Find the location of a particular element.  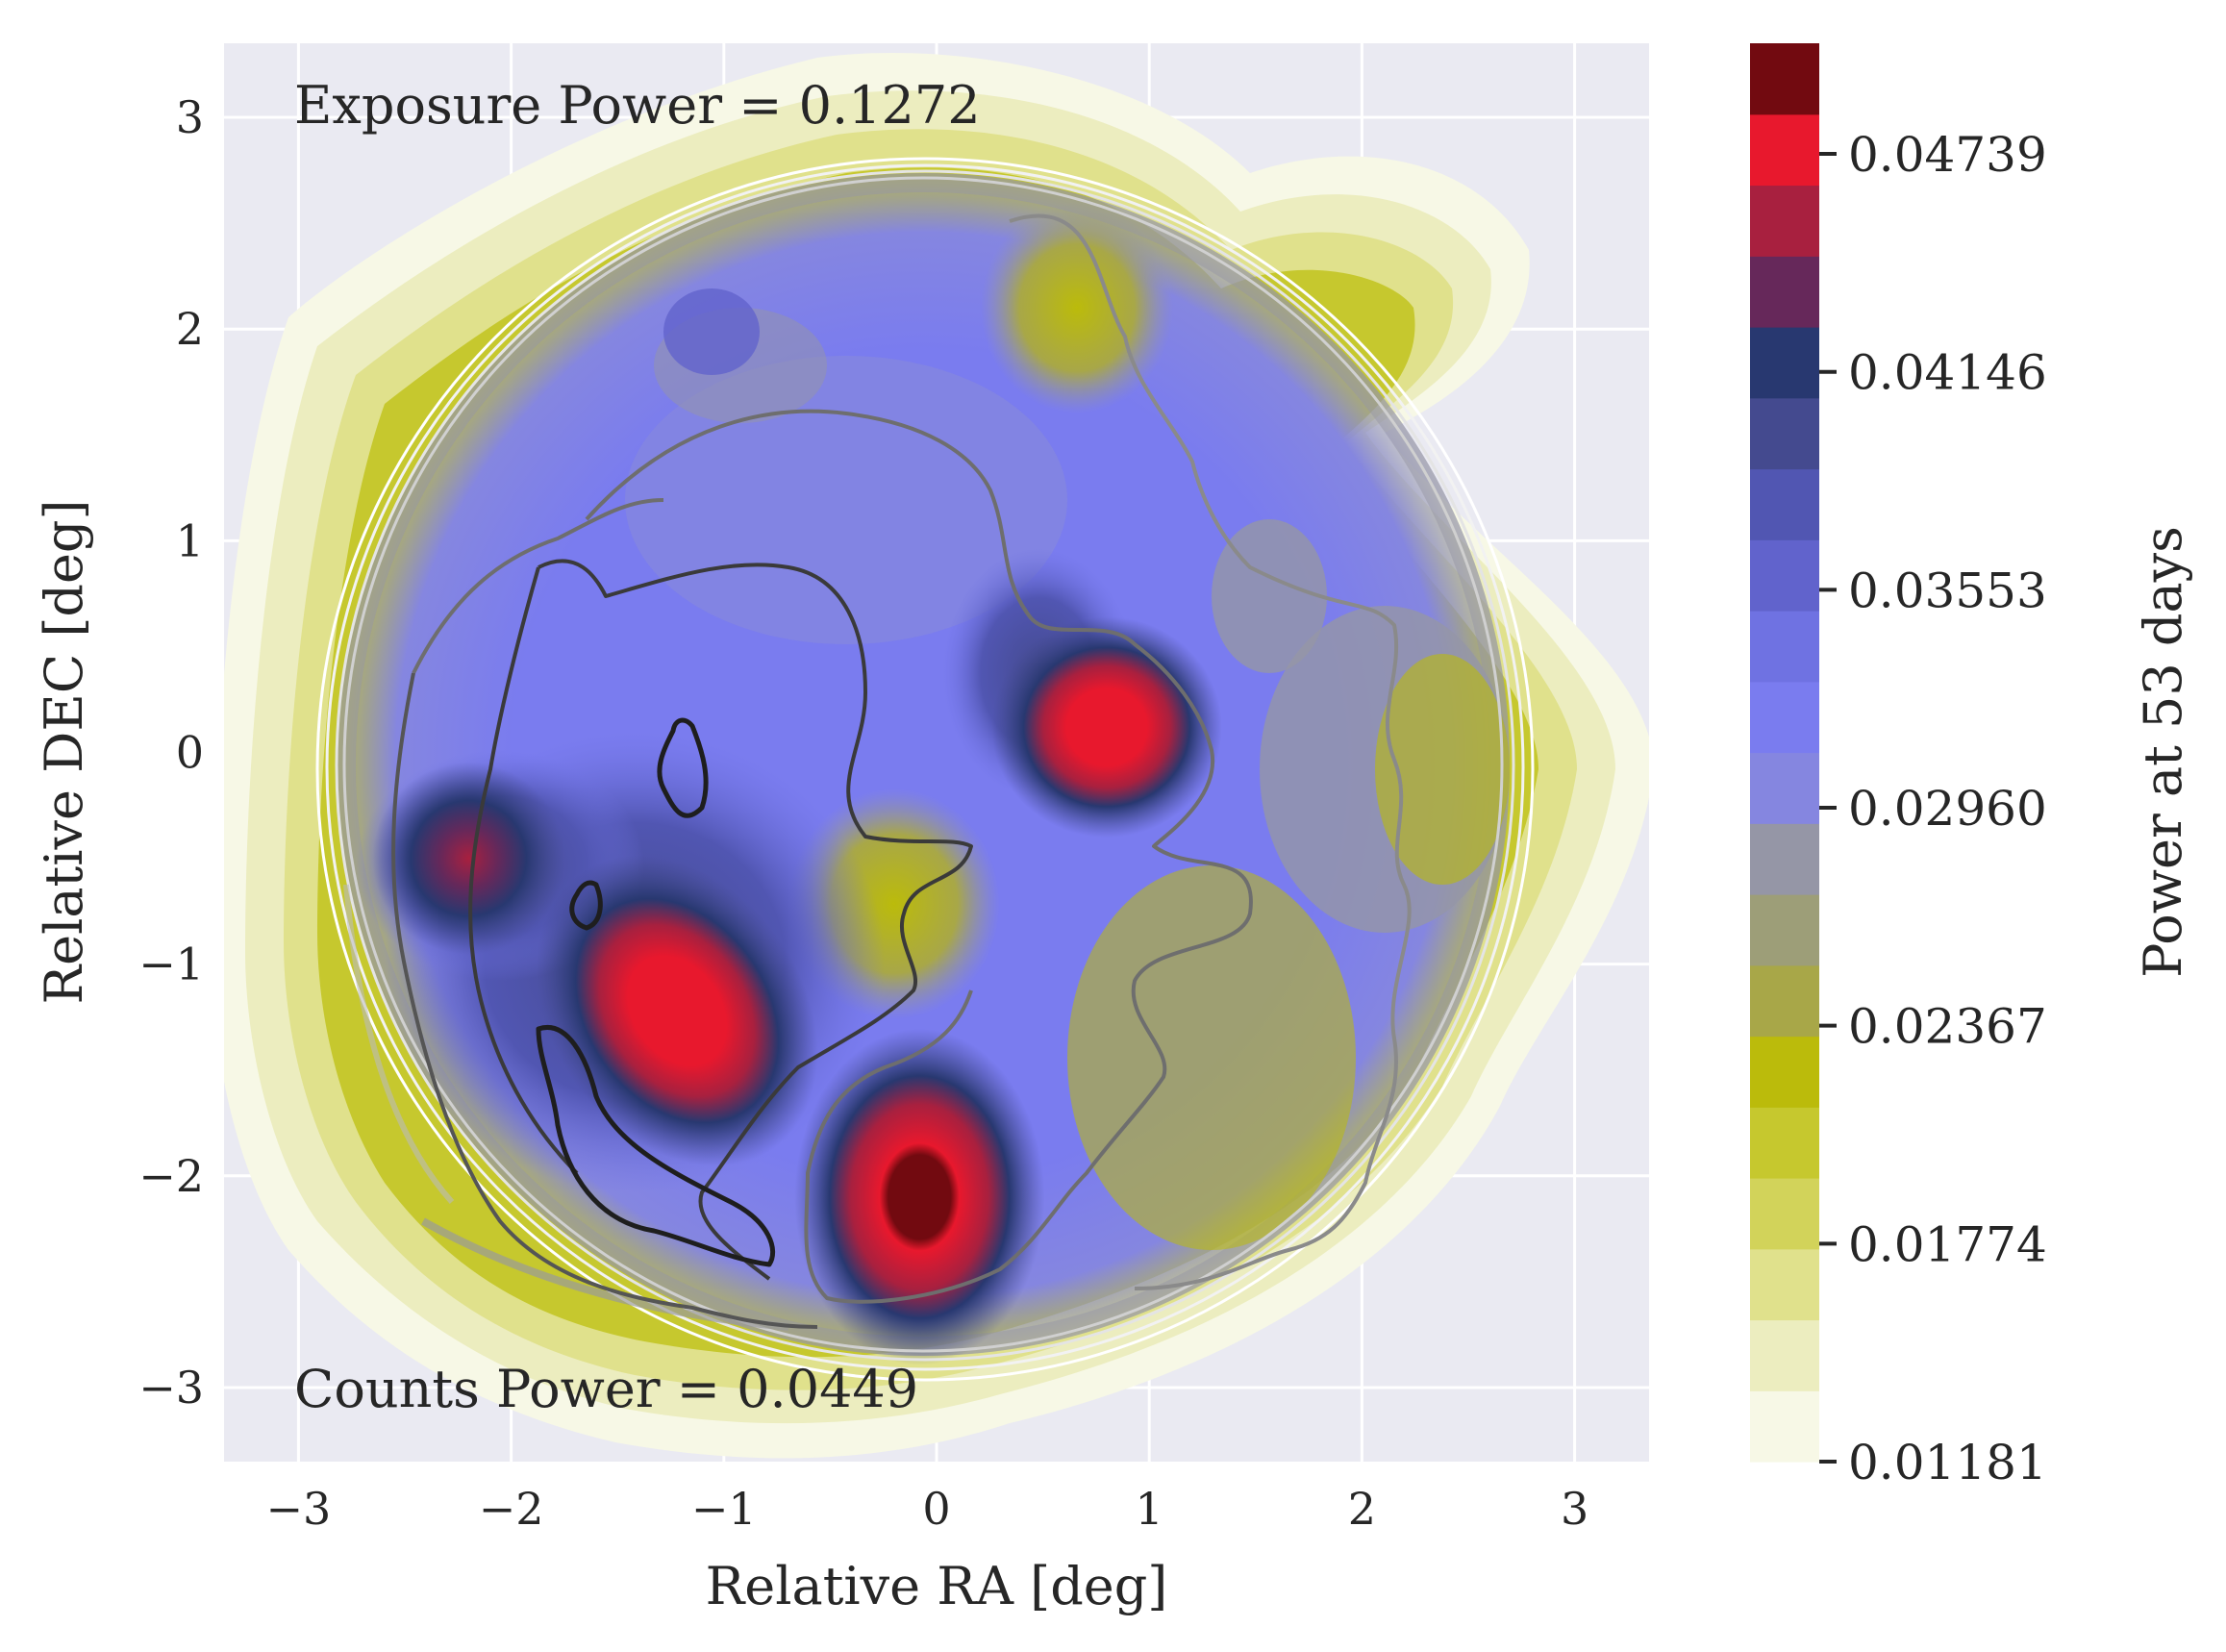

y-tick-label: −3 is located at coordinates (171, 1388).